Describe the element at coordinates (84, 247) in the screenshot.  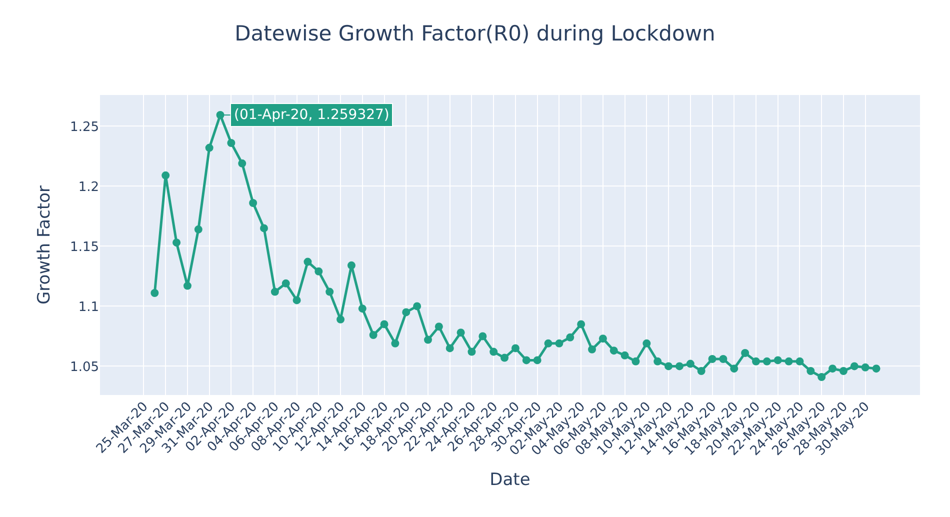
I see `y-tick-label: 1.15` at that location.